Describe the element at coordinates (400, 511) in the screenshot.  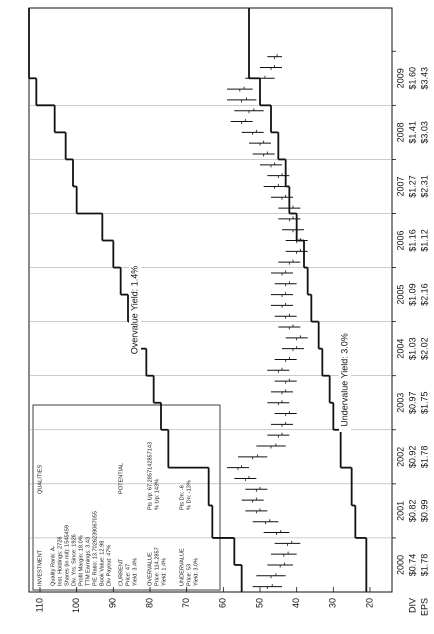
I see `year-label: 2001` at that location.